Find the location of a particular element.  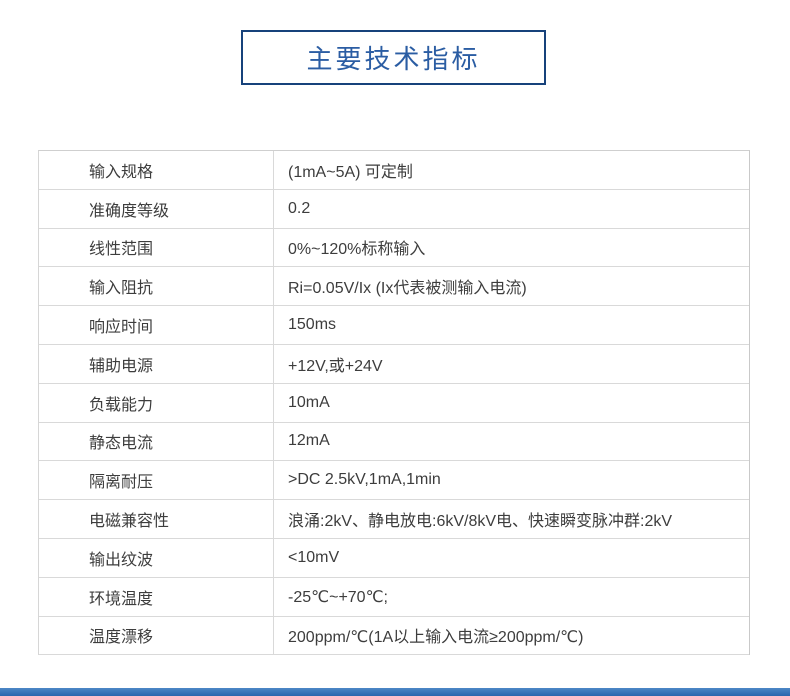

spec-value: (1mA~5A) 可定制 is located at coordinates (350, 172).